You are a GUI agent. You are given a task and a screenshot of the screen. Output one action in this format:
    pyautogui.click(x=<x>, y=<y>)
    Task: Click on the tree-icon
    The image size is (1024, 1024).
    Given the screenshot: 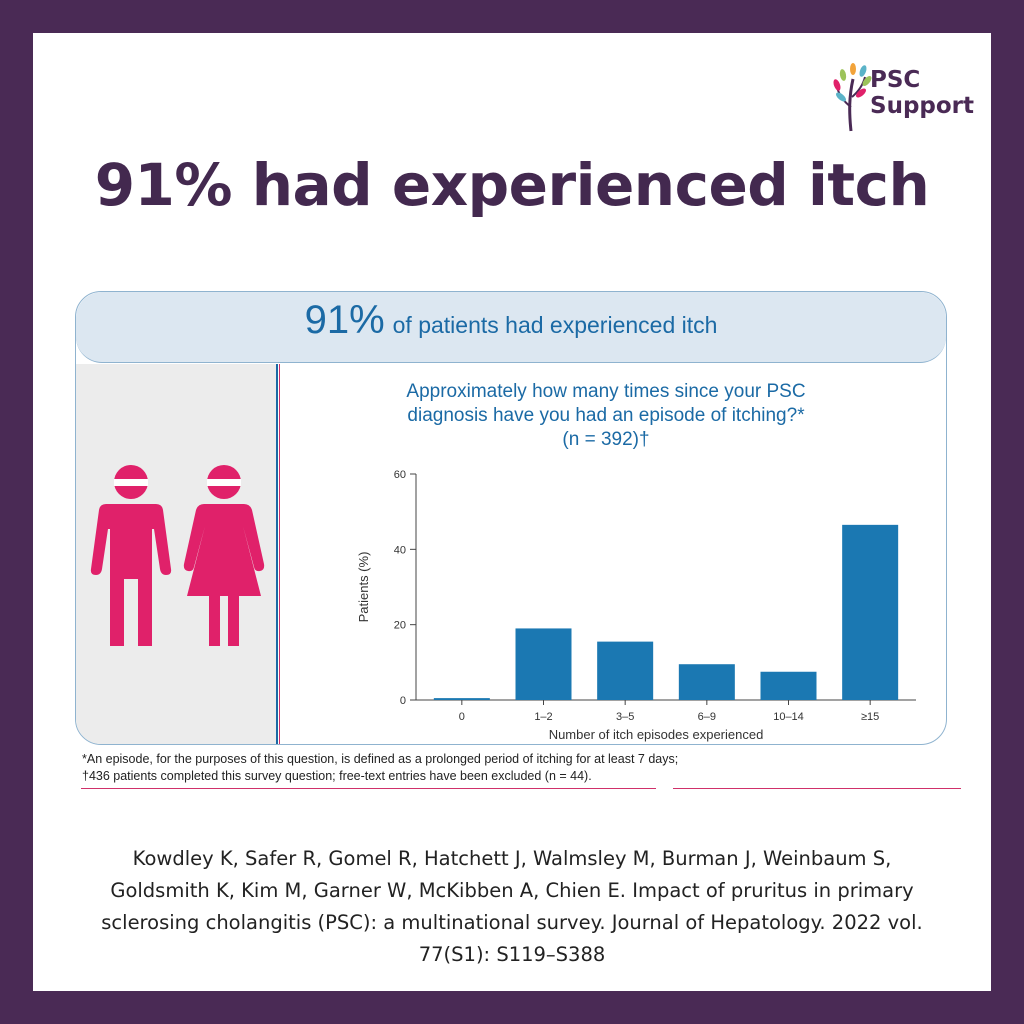 What is the action you would take?
    pyautogui.click(x=852, y=97)
    